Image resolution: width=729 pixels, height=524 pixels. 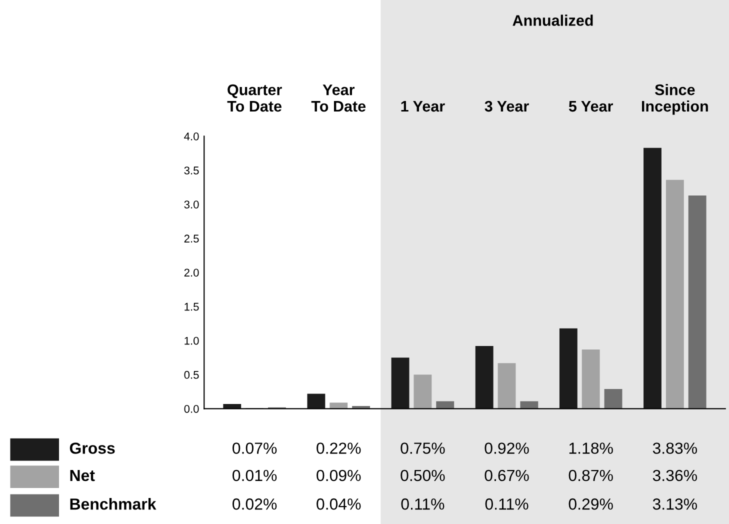 I want to click on data-label: 0.04%, so click(x=338, y=504).